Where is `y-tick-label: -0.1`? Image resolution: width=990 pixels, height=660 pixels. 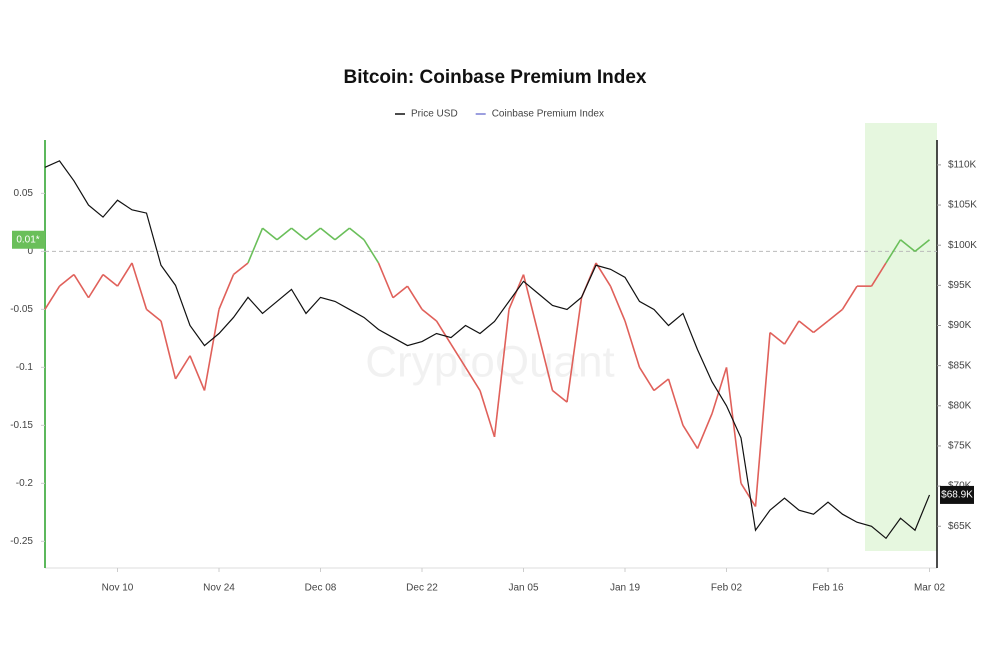 y-tick-label: -0.1 is located at coordinates (25, 367).